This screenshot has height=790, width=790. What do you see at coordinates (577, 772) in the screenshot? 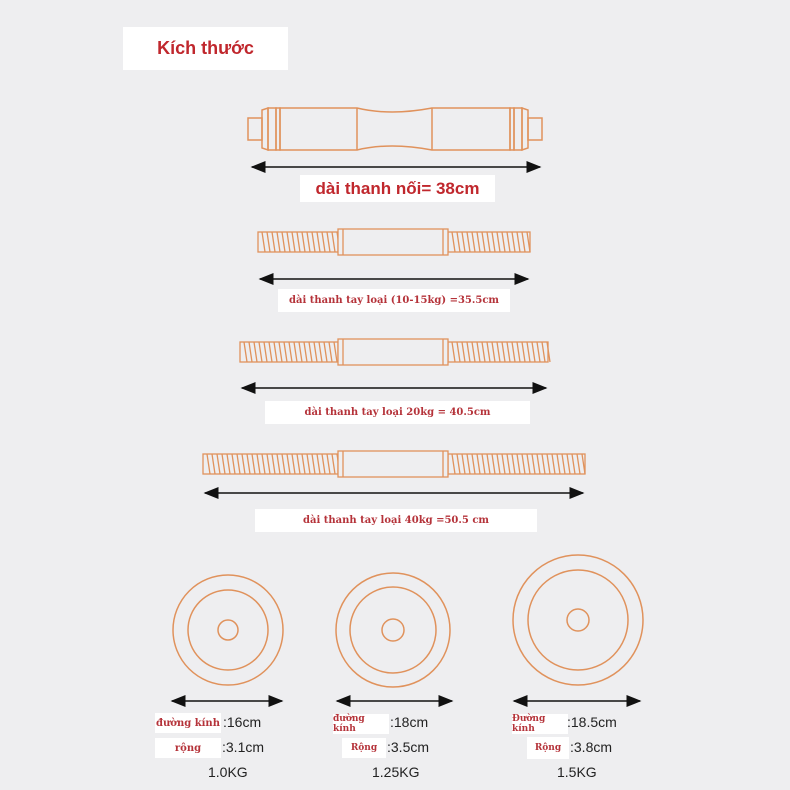
I see `plate-weight: 1.5KG` at bounding box center [577, 772].